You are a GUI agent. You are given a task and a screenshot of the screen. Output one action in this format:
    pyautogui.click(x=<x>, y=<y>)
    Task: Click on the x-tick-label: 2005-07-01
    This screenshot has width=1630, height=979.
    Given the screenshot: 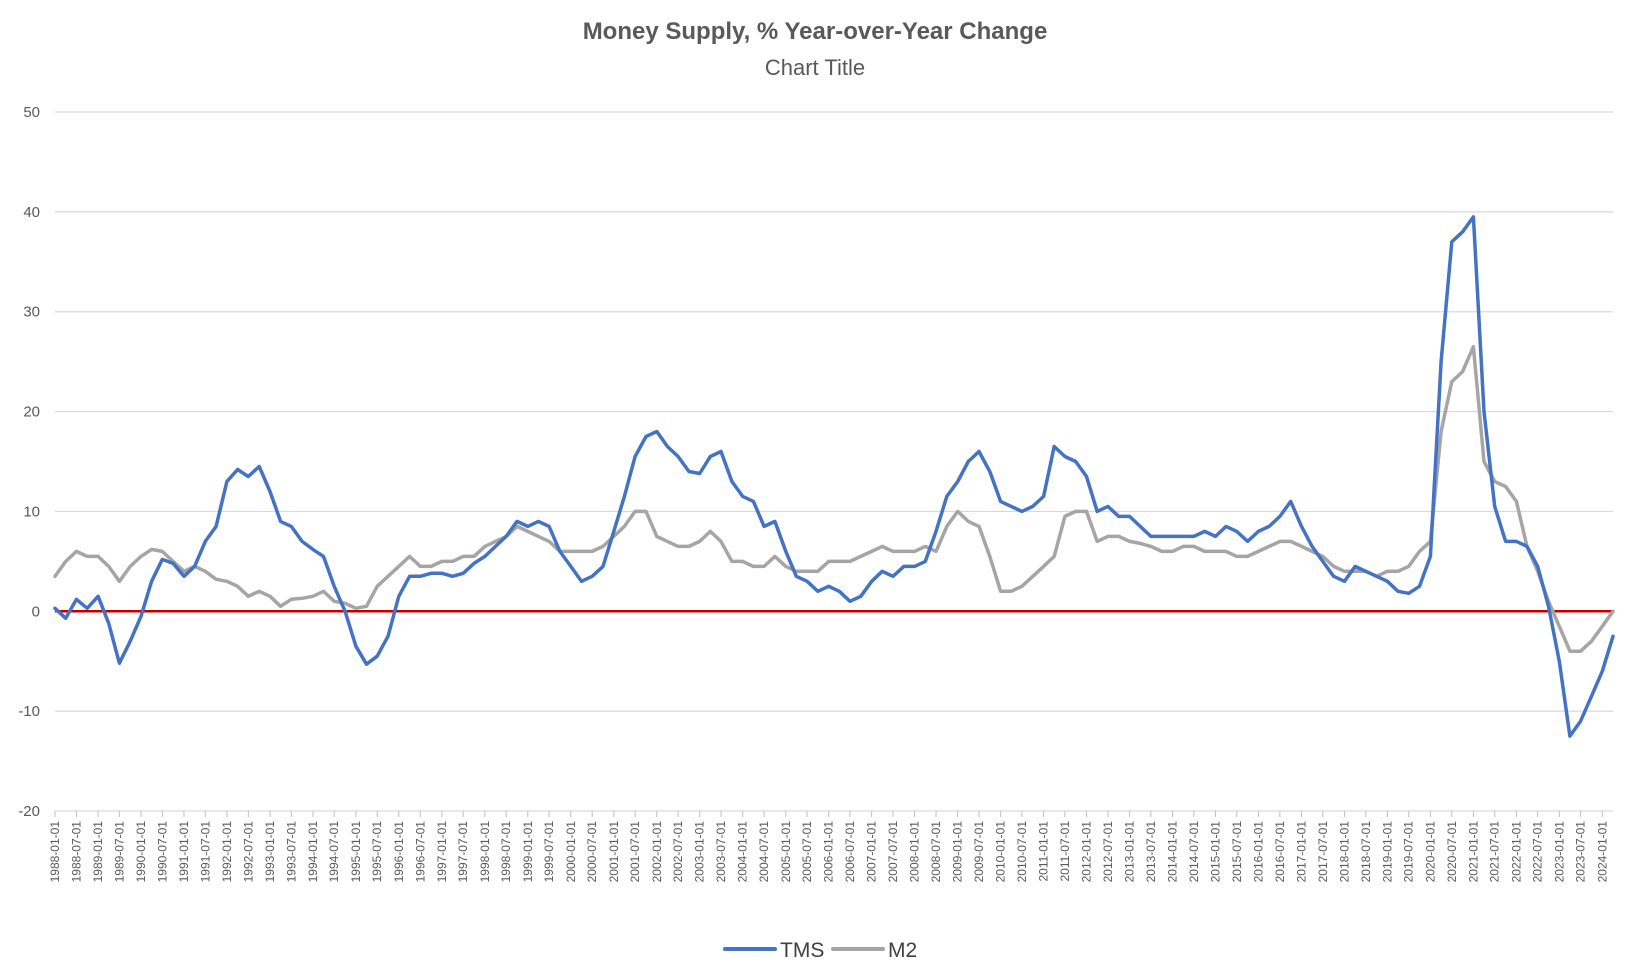 What is the action you would take?
    pyautogui.click(x=807, y=852)
    